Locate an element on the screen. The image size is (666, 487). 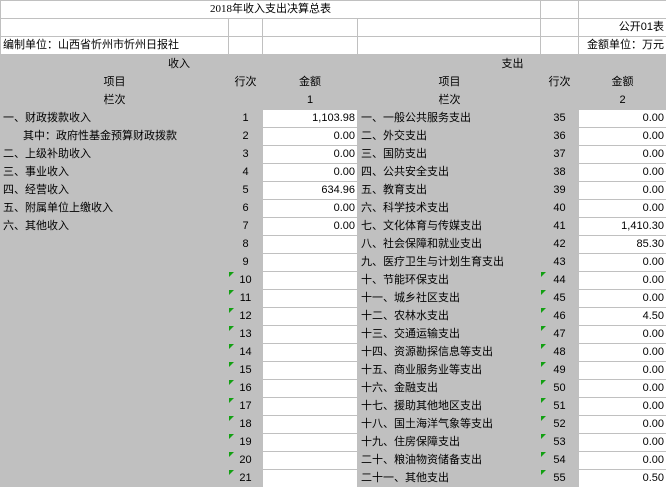
expense-item-cell: 七、文化体育与传媒支出 is located at coordinates (449, 226).